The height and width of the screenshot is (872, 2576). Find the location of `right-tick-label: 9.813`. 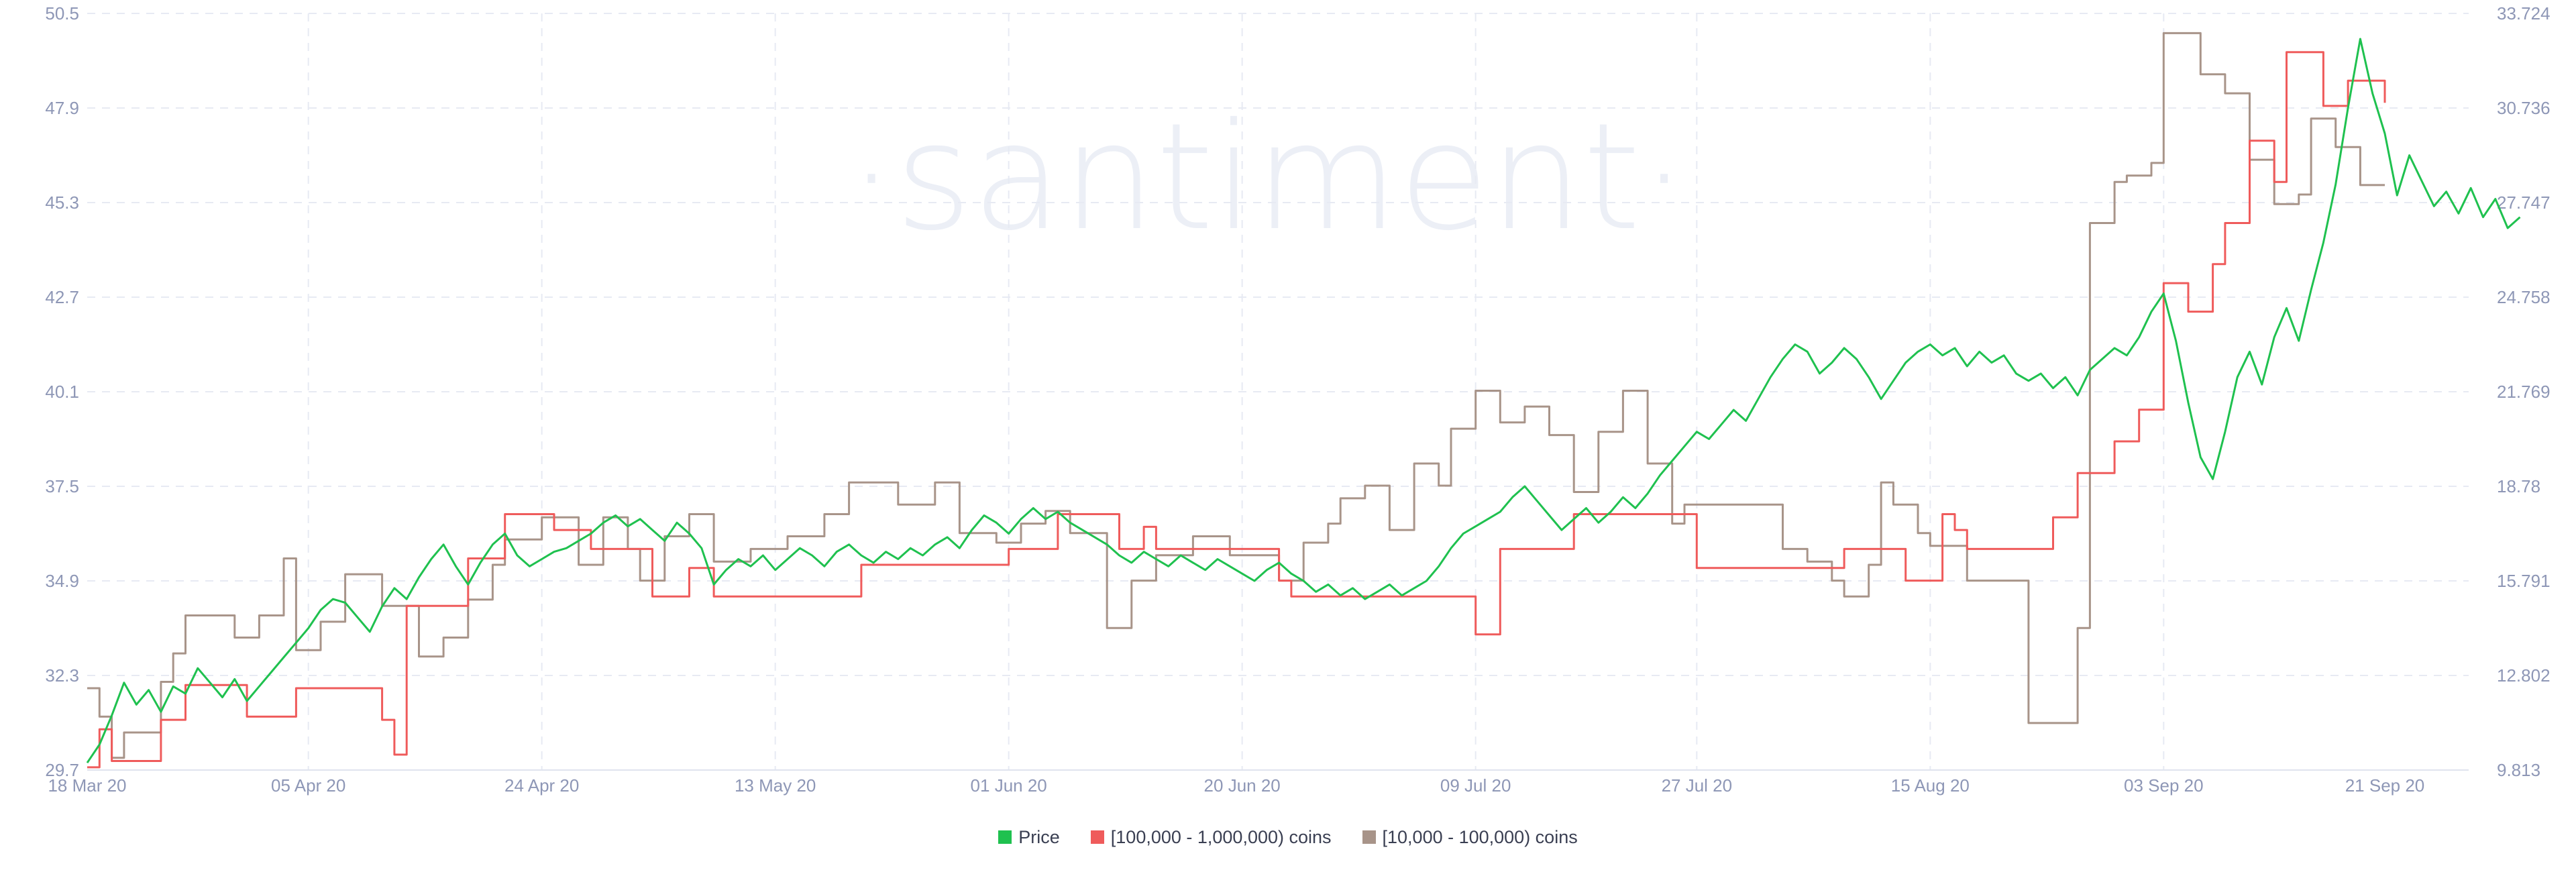

right-tick-label: 9.813 is located at coordinates (2518, 770).